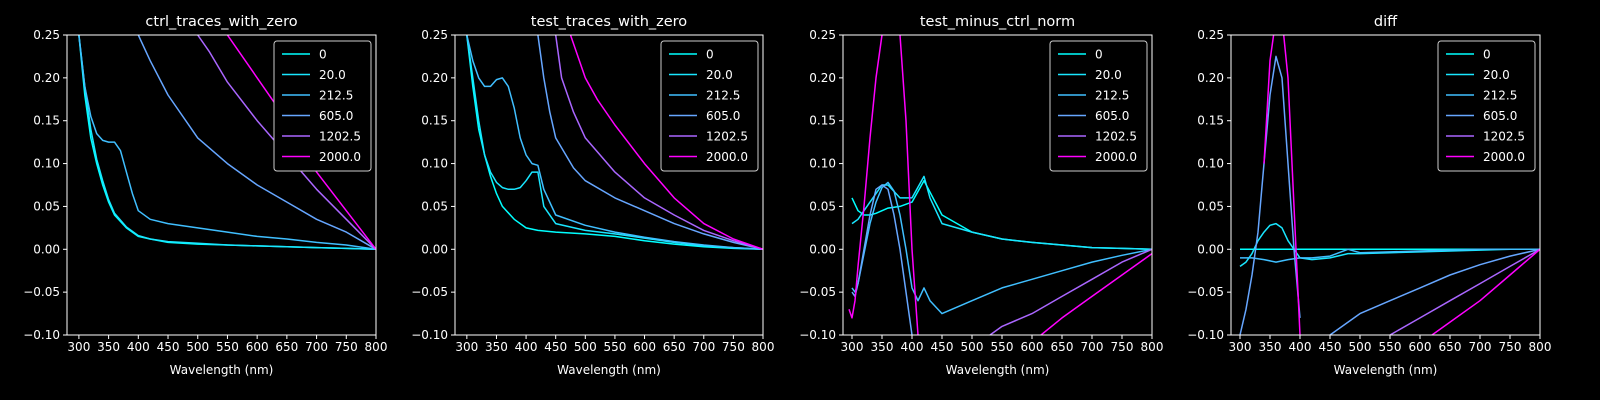  I want to click on x-tick-label: 300, so click(78, 347).